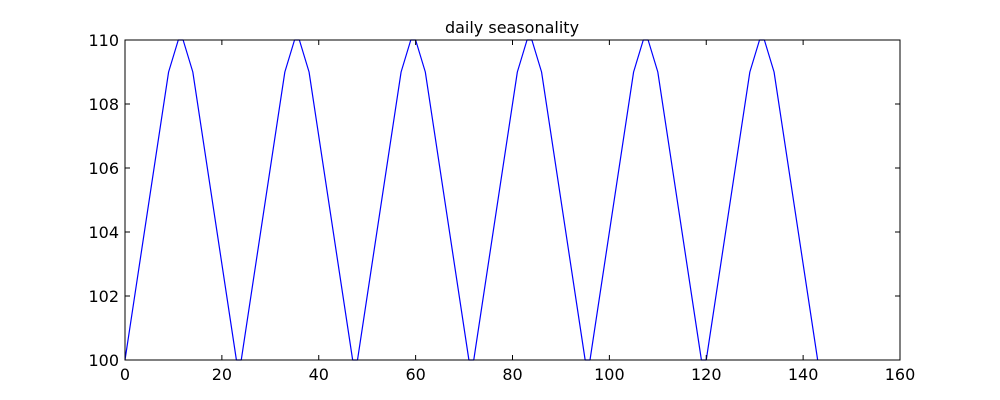 This screenshot has height=400, width=1000. I want to click on x-tick-label: 0, so click(125, 374).